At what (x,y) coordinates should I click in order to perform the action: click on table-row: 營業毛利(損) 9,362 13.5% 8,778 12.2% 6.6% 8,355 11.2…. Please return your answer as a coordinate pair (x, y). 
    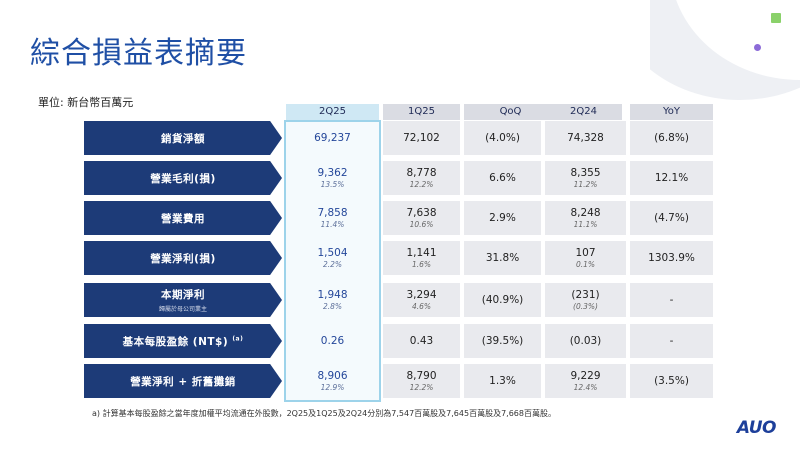
    Looking at the image, I should click on (400, 178).